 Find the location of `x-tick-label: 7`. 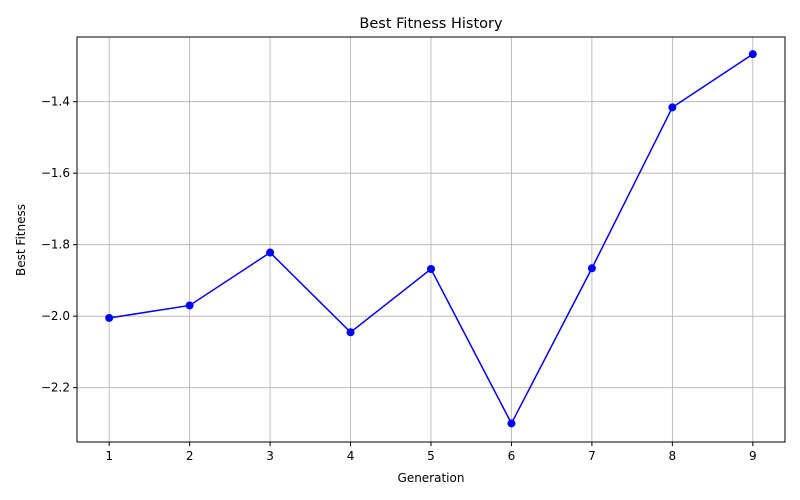

x-tick-label: 7 is located at coordinates (592, 456).